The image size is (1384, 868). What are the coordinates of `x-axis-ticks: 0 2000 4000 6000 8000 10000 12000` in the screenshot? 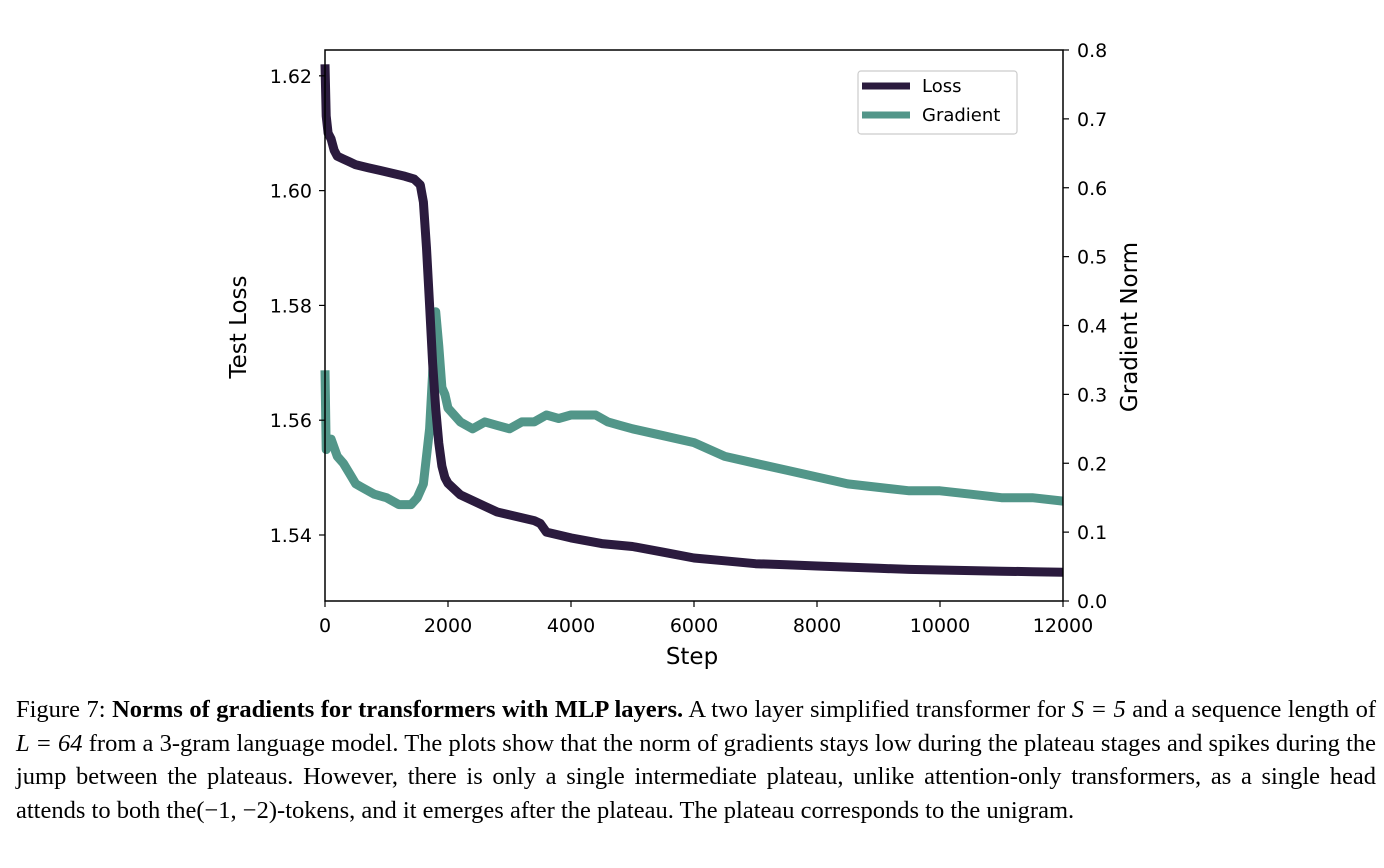 It's located at (706, 619).